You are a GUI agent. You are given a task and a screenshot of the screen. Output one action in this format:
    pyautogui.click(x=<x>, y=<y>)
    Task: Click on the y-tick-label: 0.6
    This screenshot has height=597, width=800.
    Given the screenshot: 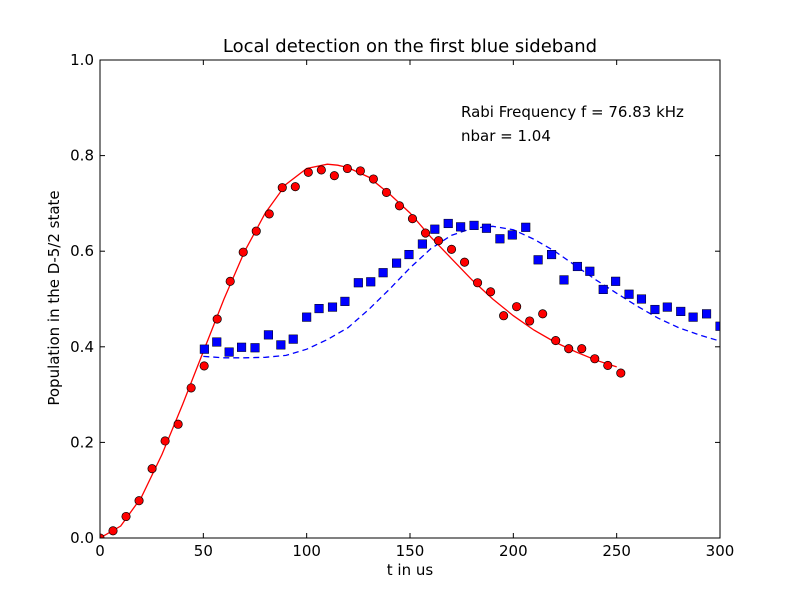 What is the action you would take?
    pyautogui.click(x=82, y=251)
    